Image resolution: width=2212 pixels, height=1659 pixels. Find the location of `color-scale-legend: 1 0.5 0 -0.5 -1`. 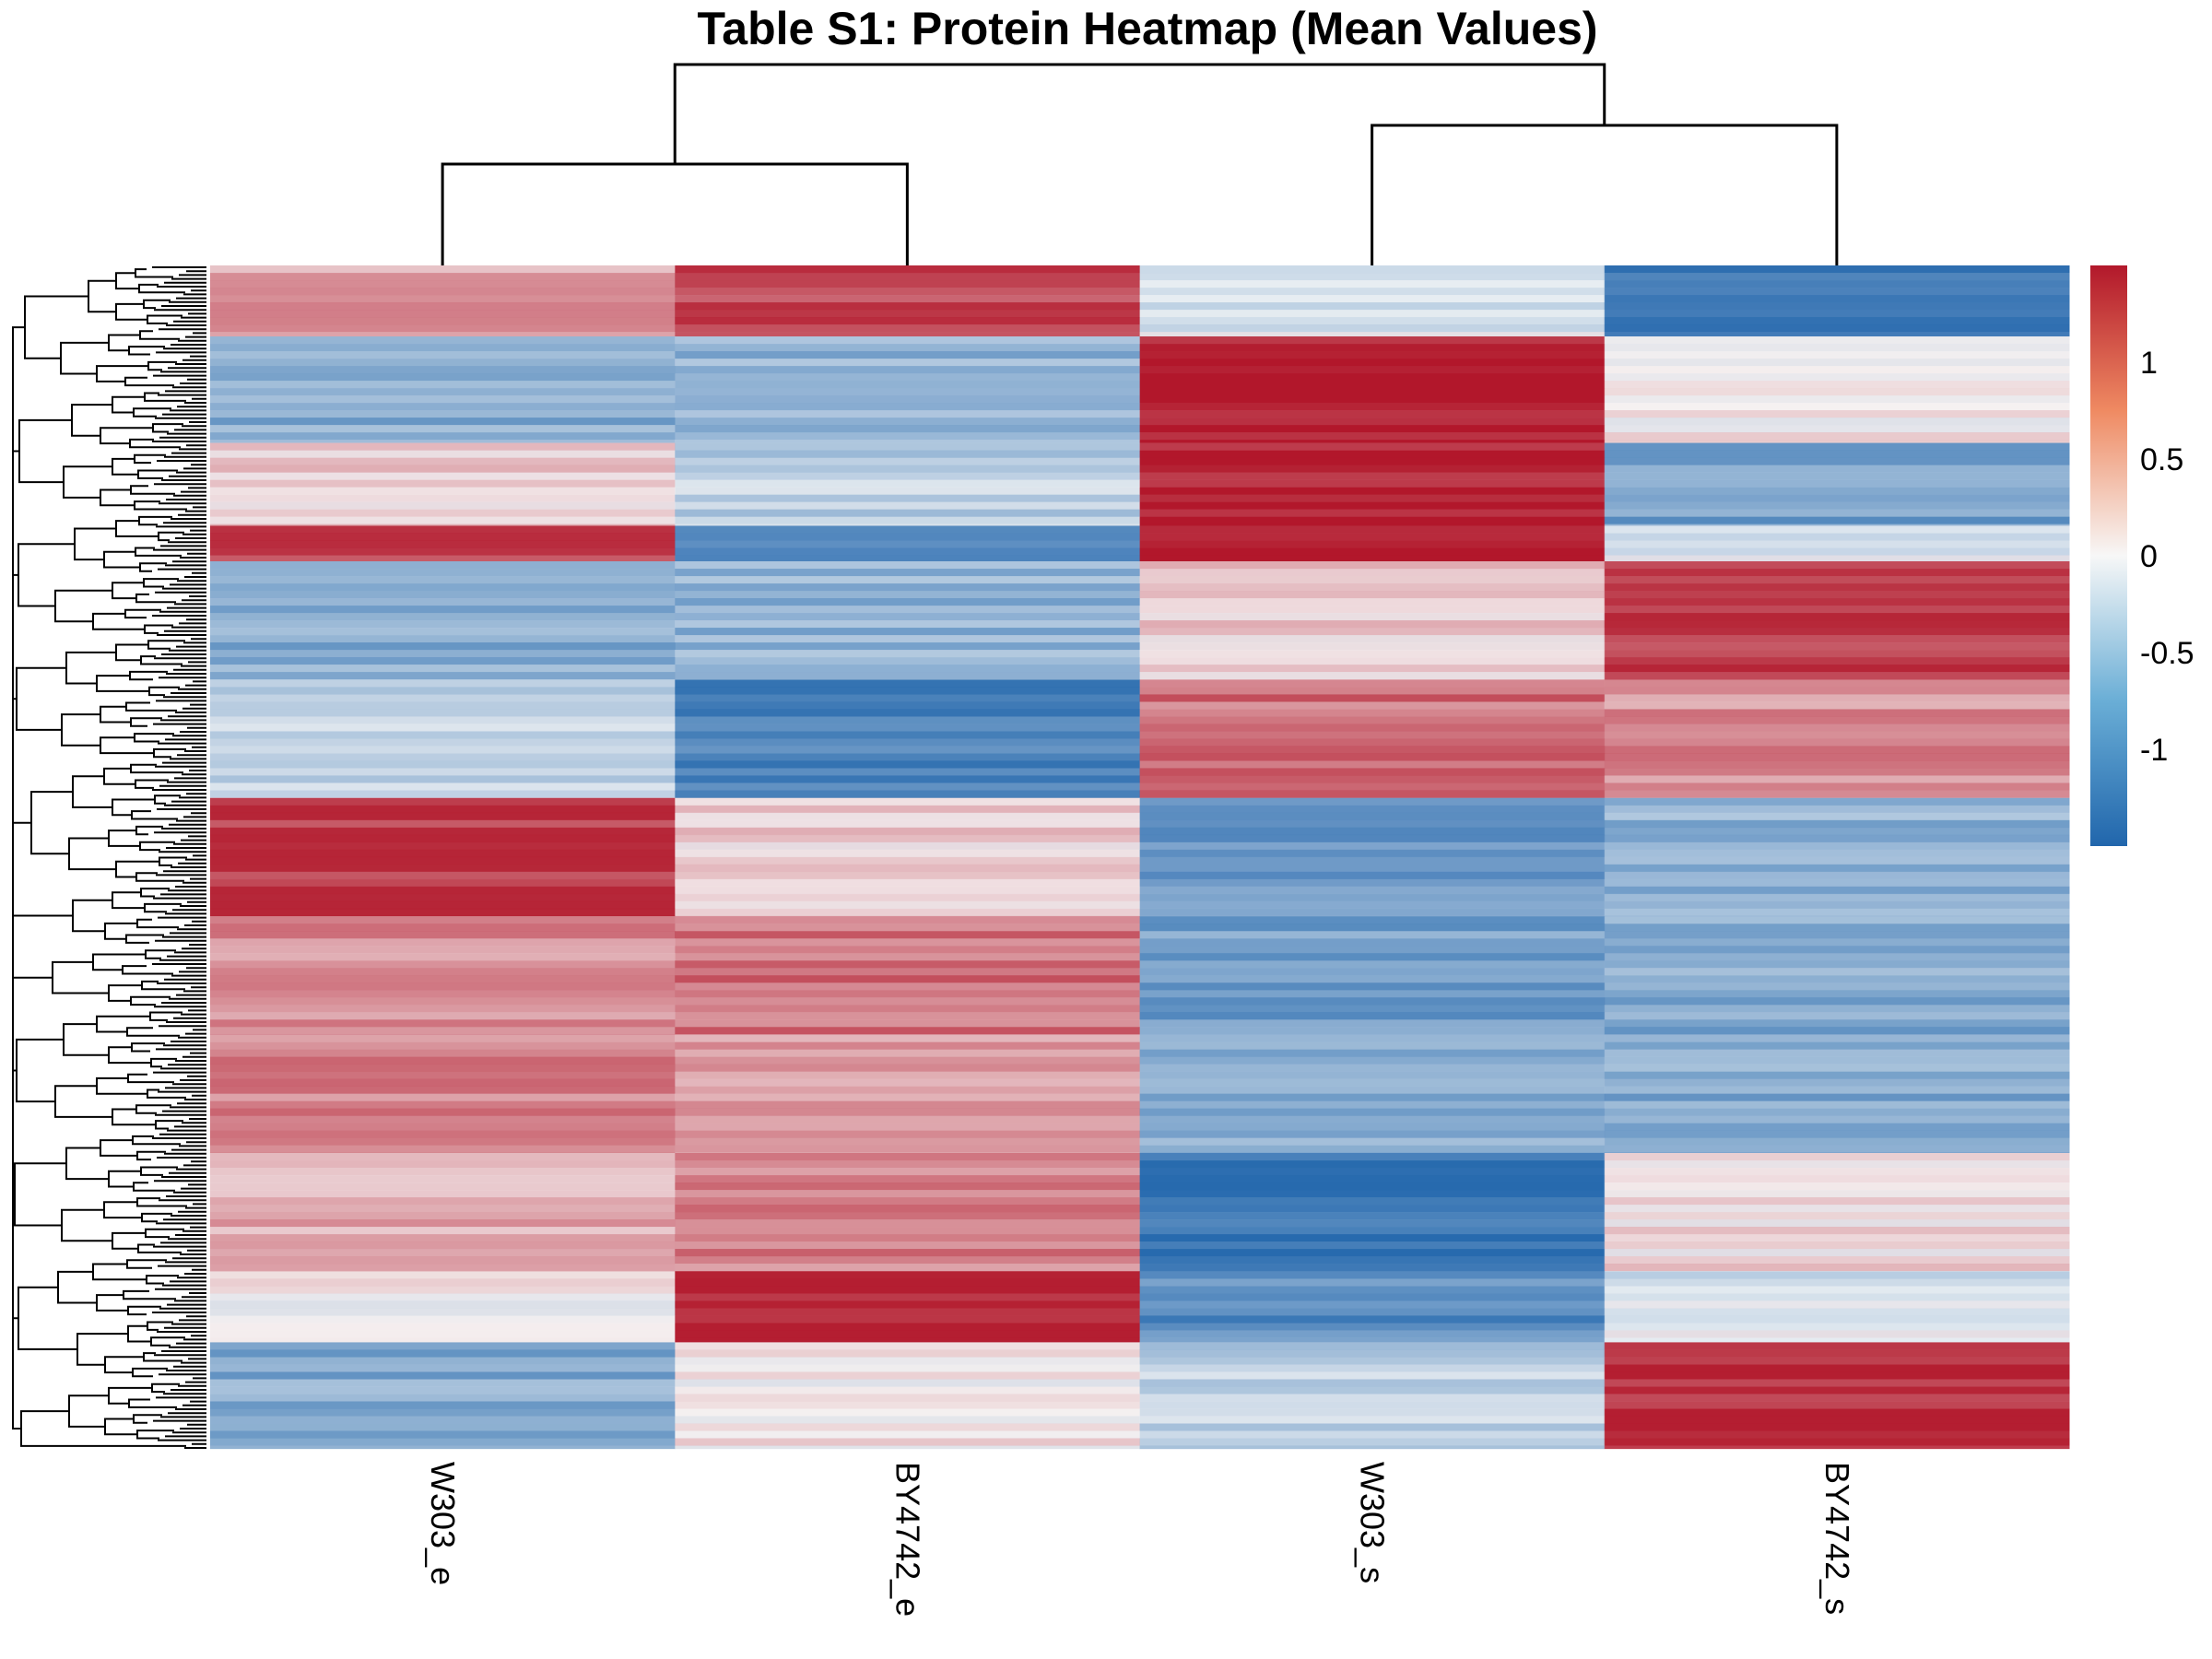

color-scale-legend: 1 0.5 0 -0.5 -1 is located at coordinates (2142, 555).